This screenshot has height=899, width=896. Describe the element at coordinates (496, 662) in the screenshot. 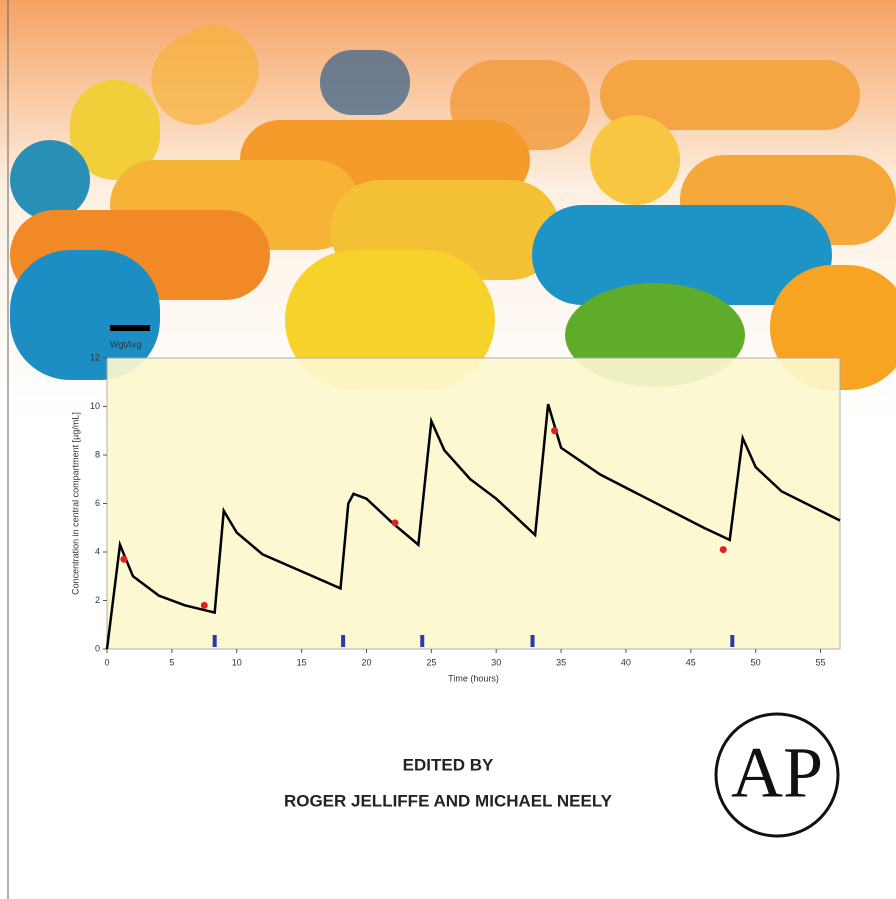

I see `x-tick-label: 30` at that location.